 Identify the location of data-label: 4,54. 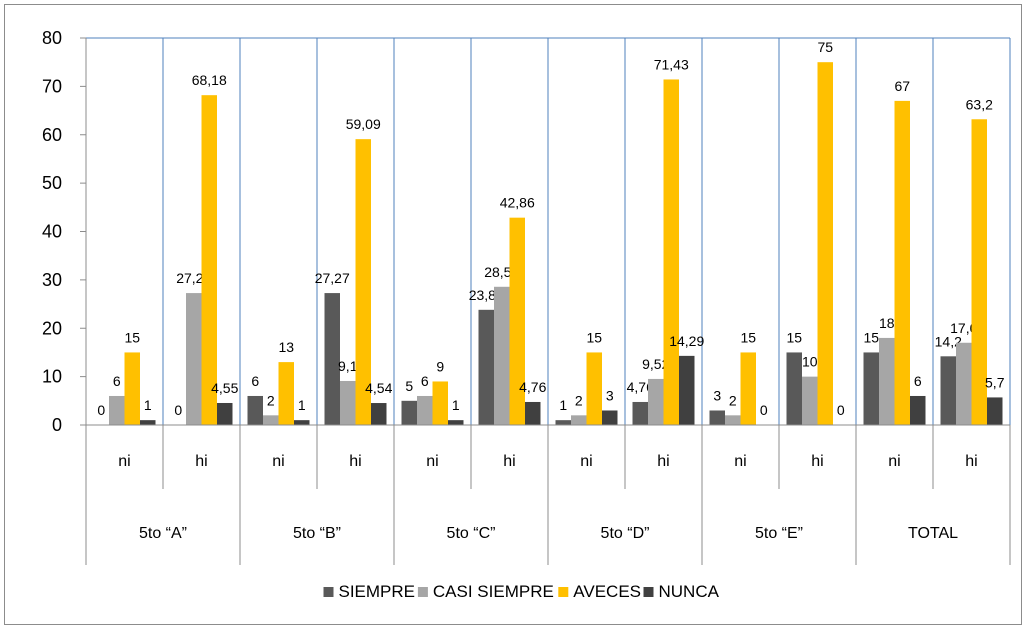
(378, 388).